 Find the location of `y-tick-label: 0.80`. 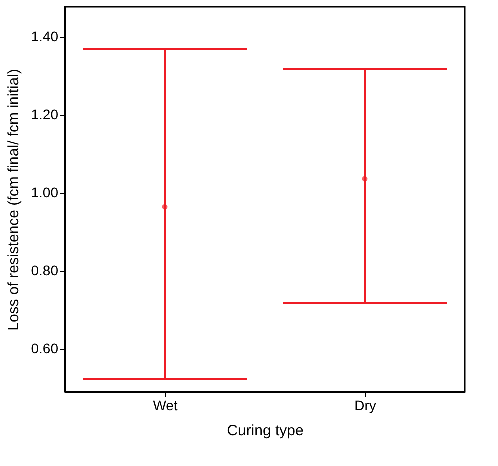

y-tick-label: 0.80 is located at coordinates (45, 270).